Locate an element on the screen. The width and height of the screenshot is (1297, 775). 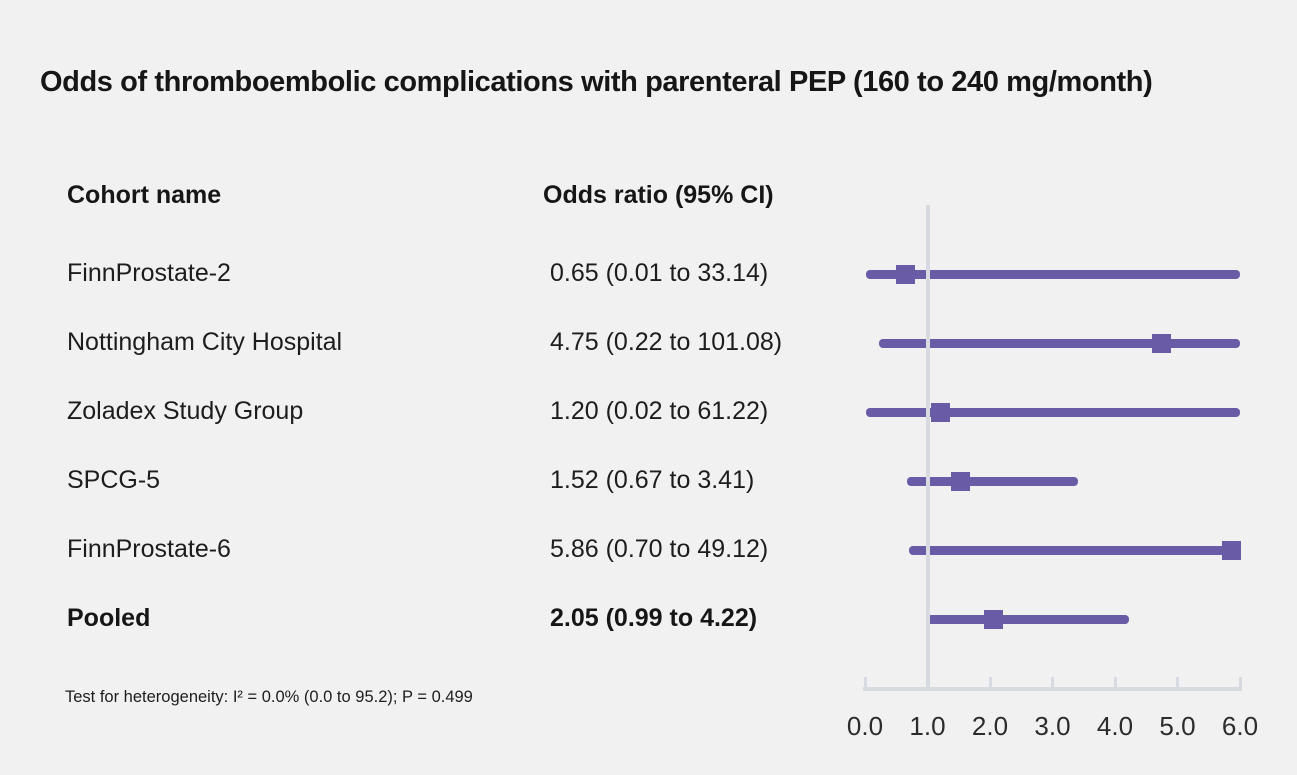
x-axis-tick-label: 2.0 is located at coordinates (990, 726).